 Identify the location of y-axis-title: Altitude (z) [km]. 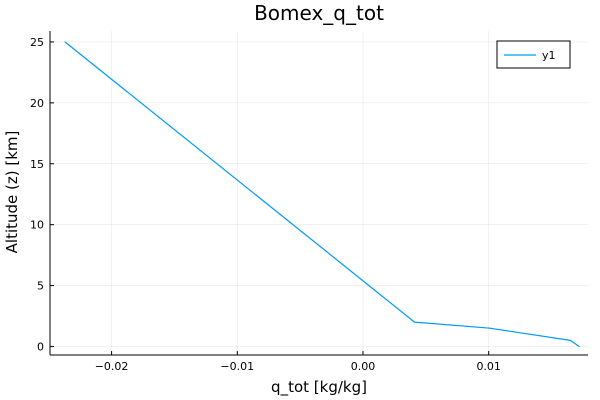
(12, 192).